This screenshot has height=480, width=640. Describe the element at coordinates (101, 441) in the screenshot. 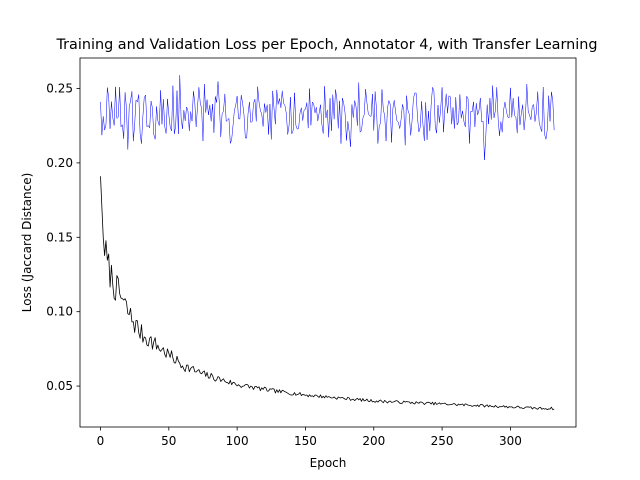

I see `x-tick-label: 0` at that location.